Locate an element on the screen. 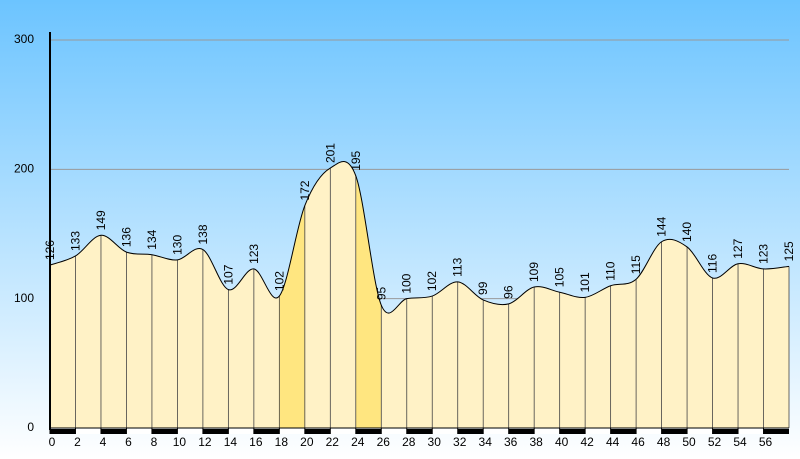  value-label: 195 is located at coordinates (356, 160).